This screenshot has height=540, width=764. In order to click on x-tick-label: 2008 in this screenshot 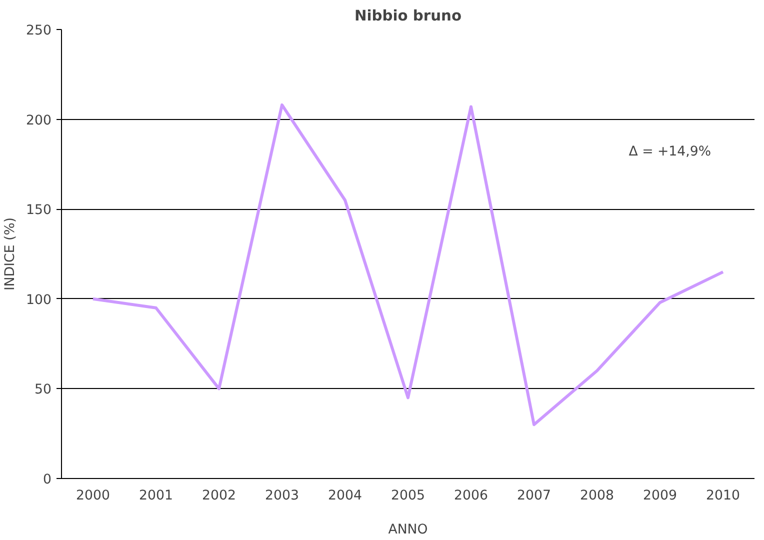, I will do `click(597, 496)`.